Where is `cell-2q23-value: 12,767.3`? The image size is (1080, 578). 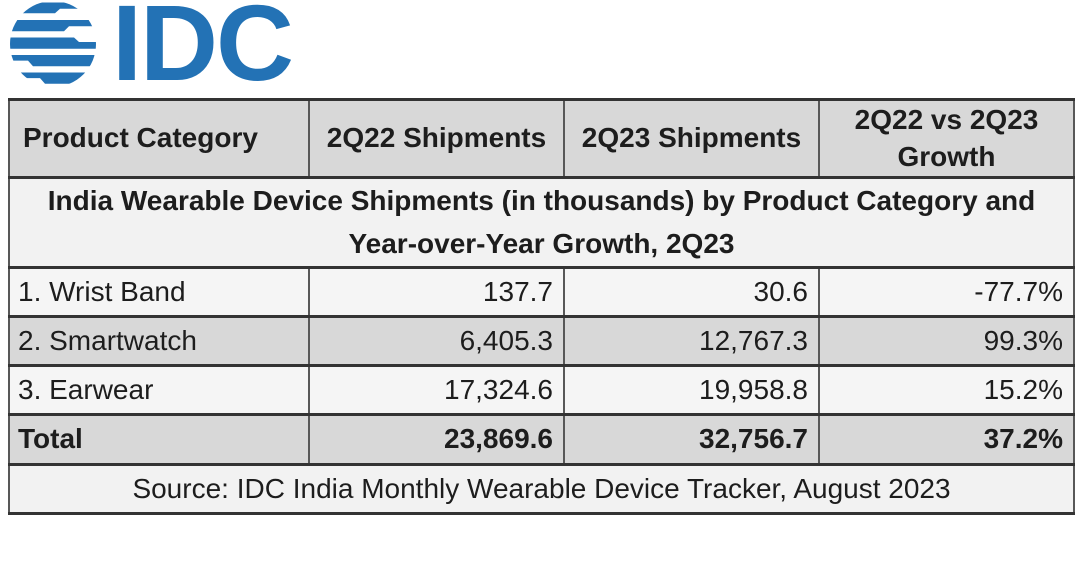 cell-2q23-value: 12,767.3 is located at coordinates (691, 340).